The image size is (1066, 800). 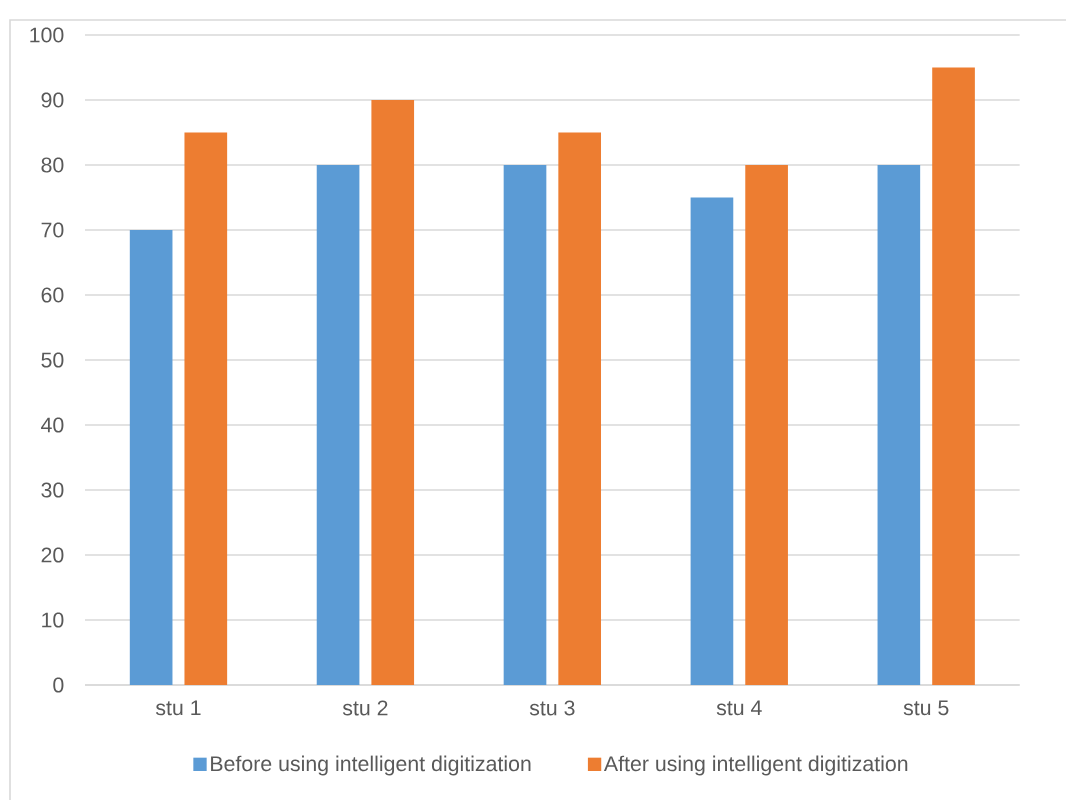 What do you see at coordinates (365, 708) in the screenshot?
I see `x-tick-label: stu 2` at bounding box center [365, 708].